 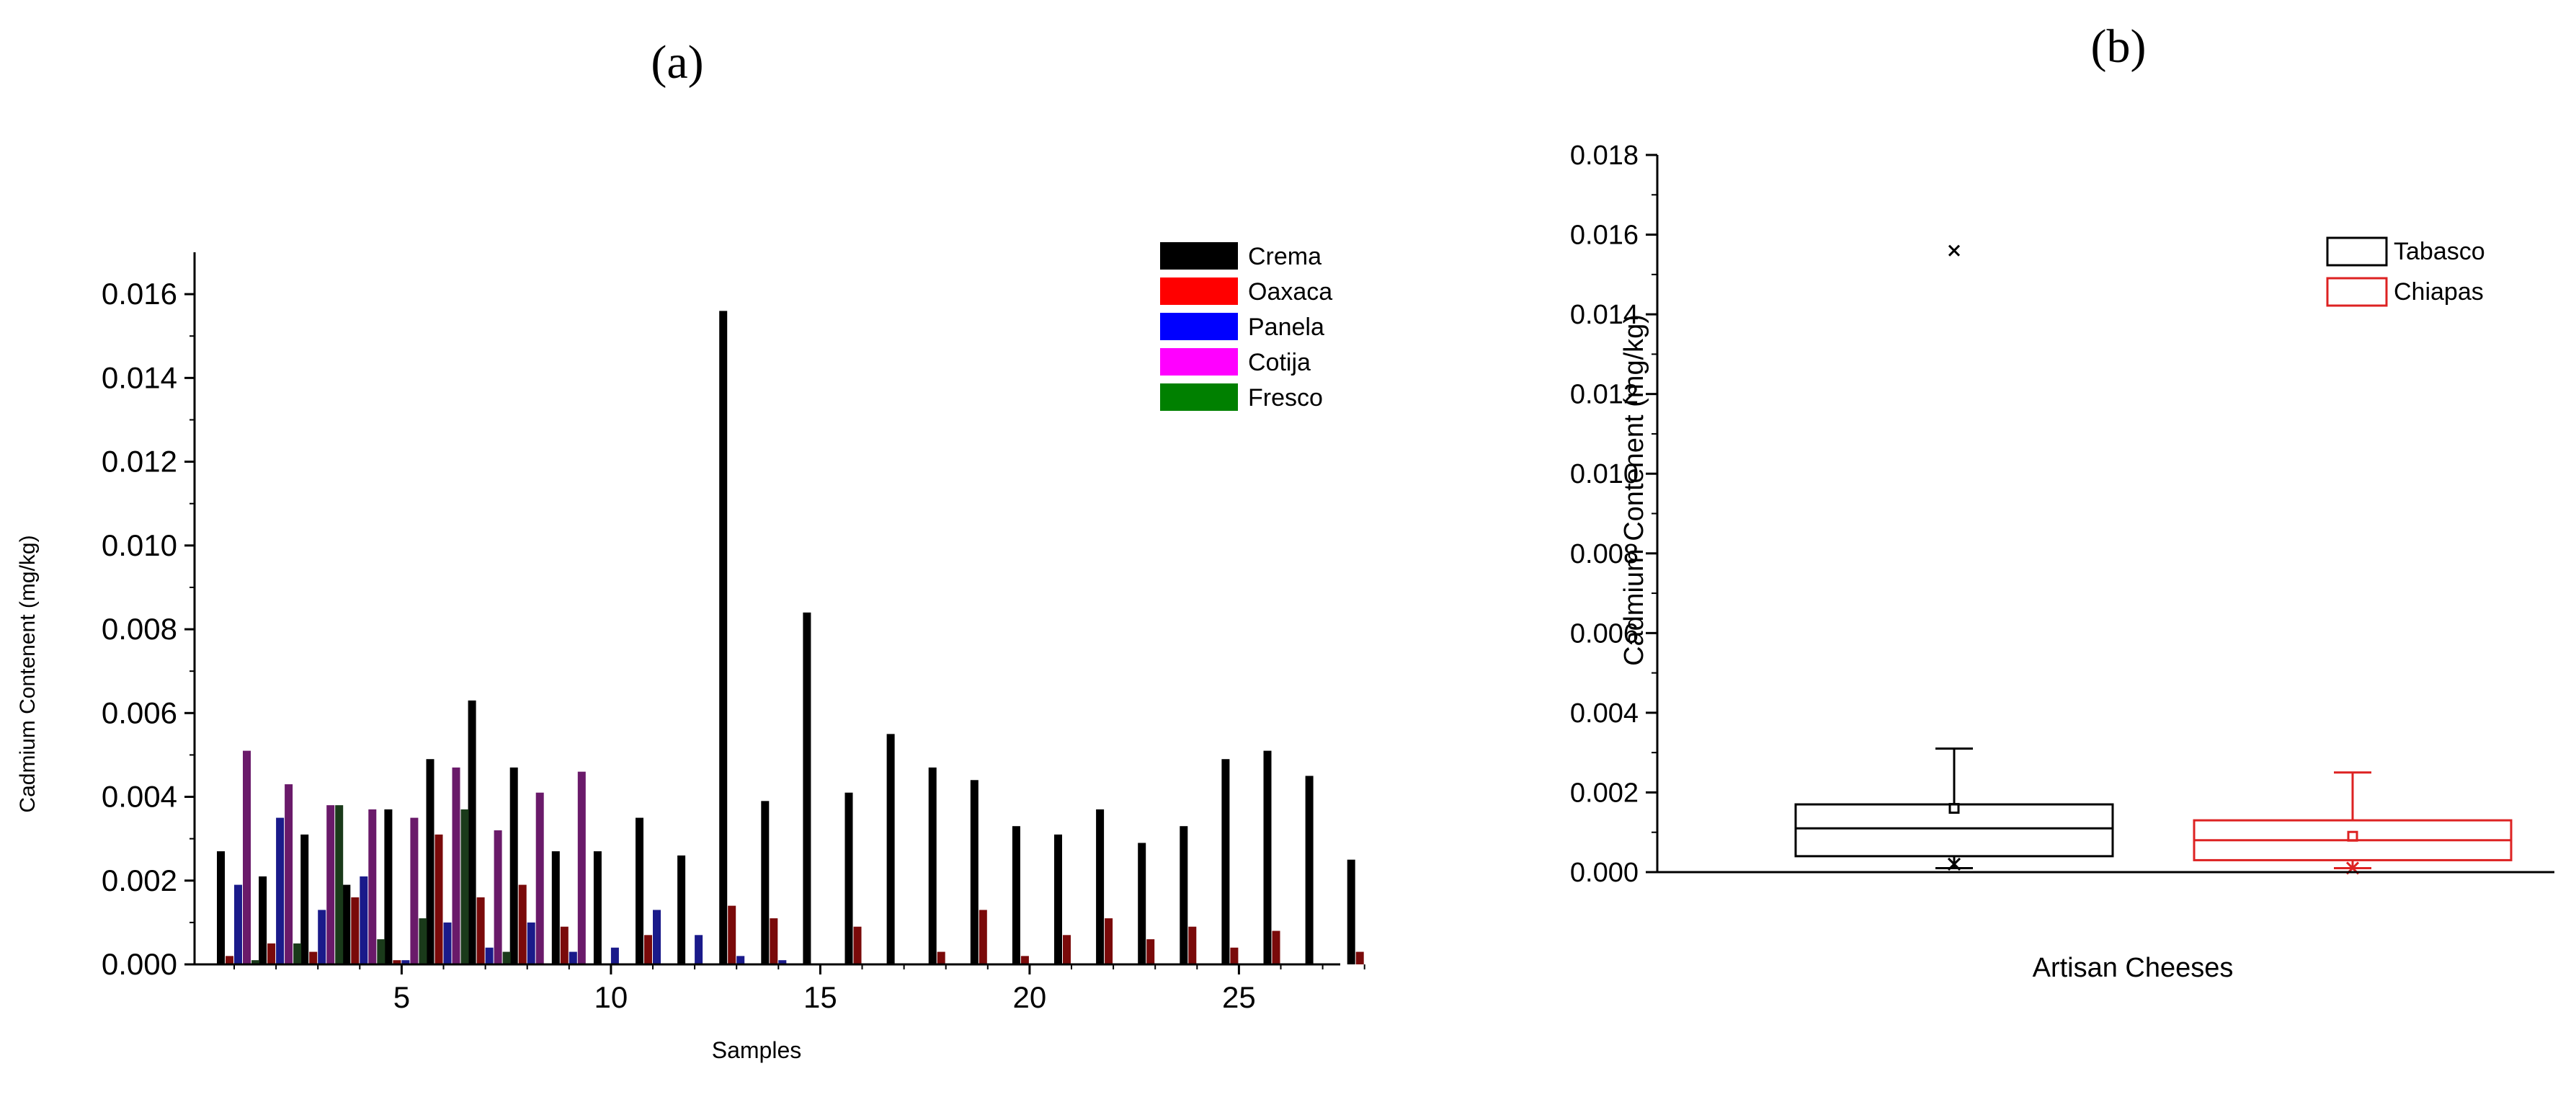 What do you see at coordinates (139, 964) in the screenshot?
I see `panel-a-y-tick-label: 0.000` at bounding box center [139, 964].